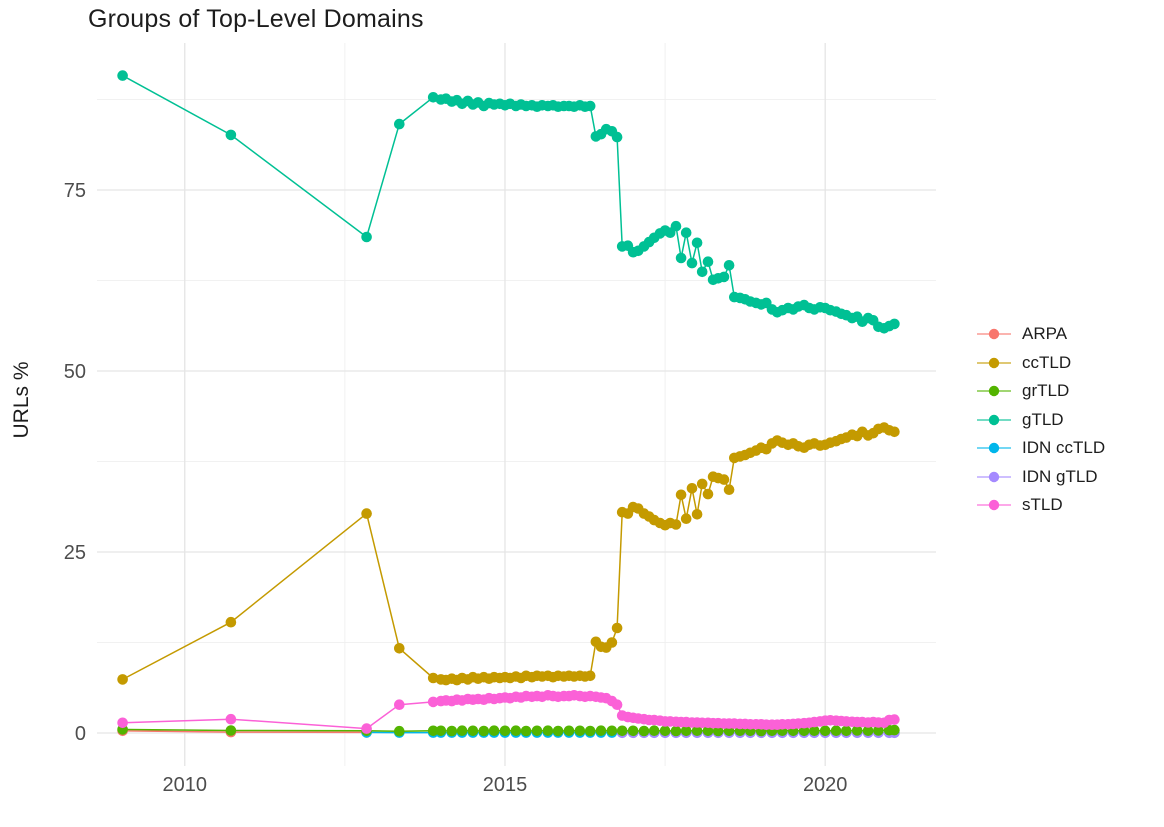  What do you see at coordinates (75, 191) in the screenshot?
I see `y-tick-label: 75` at bounding box center [75, 191].